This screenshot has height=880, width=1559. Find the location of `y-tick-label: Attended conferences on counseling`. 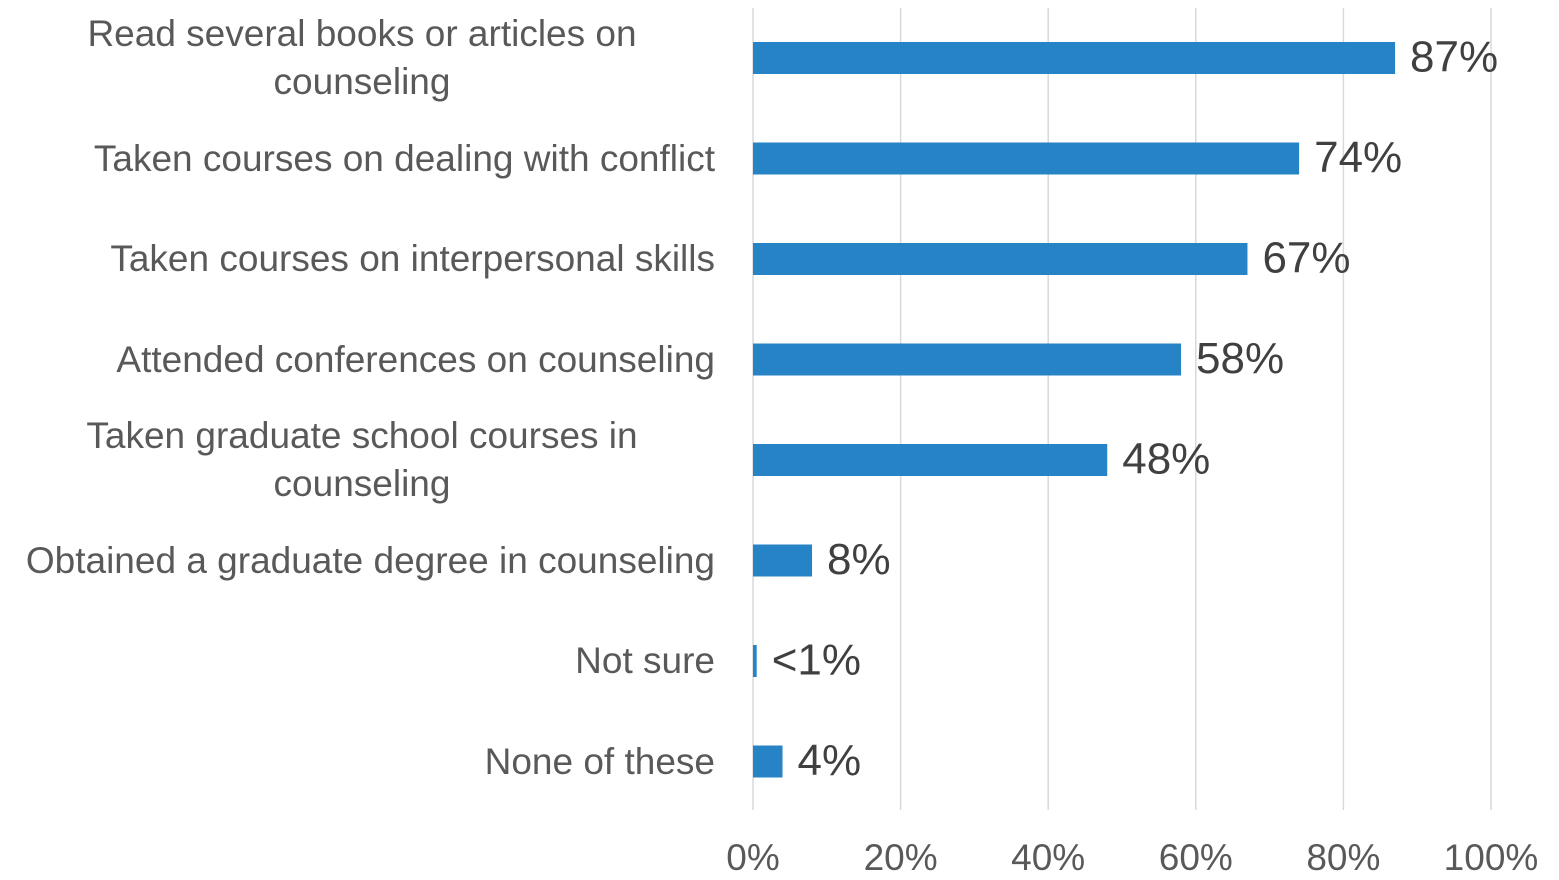

y-tick-label: Attended conferences on counseling is located at coordinates (415, 359).